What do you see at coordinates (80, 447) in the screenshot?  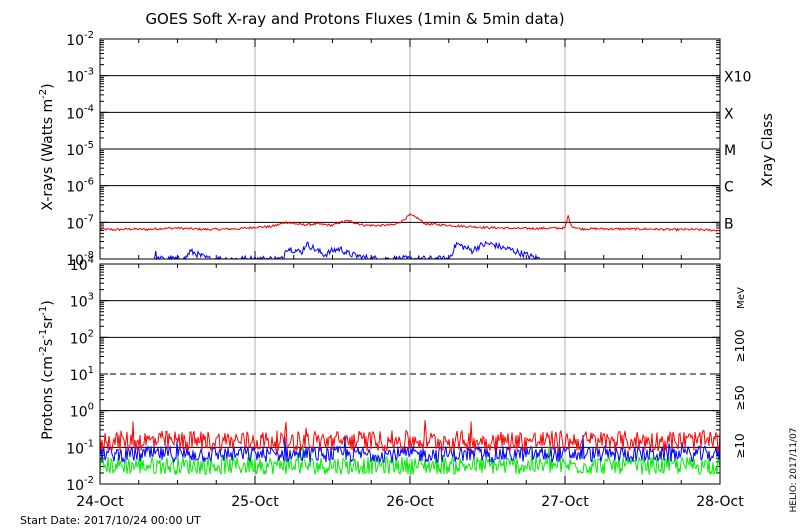 I see `proton-y-tick-label: 10⁻¹` at bounding box center [80, 447].